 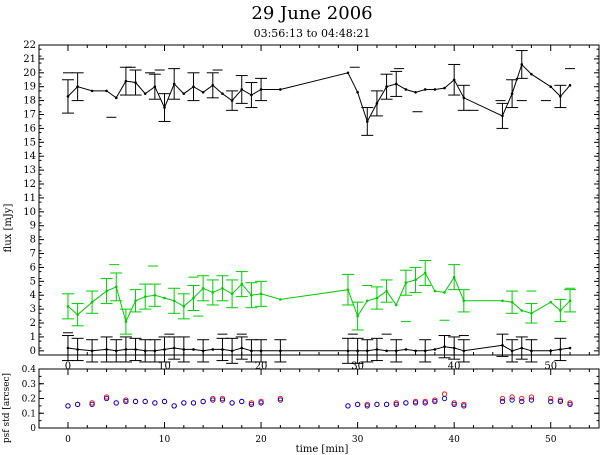 I want to click on y-tick-label: 3, so click(x=33, y=309).